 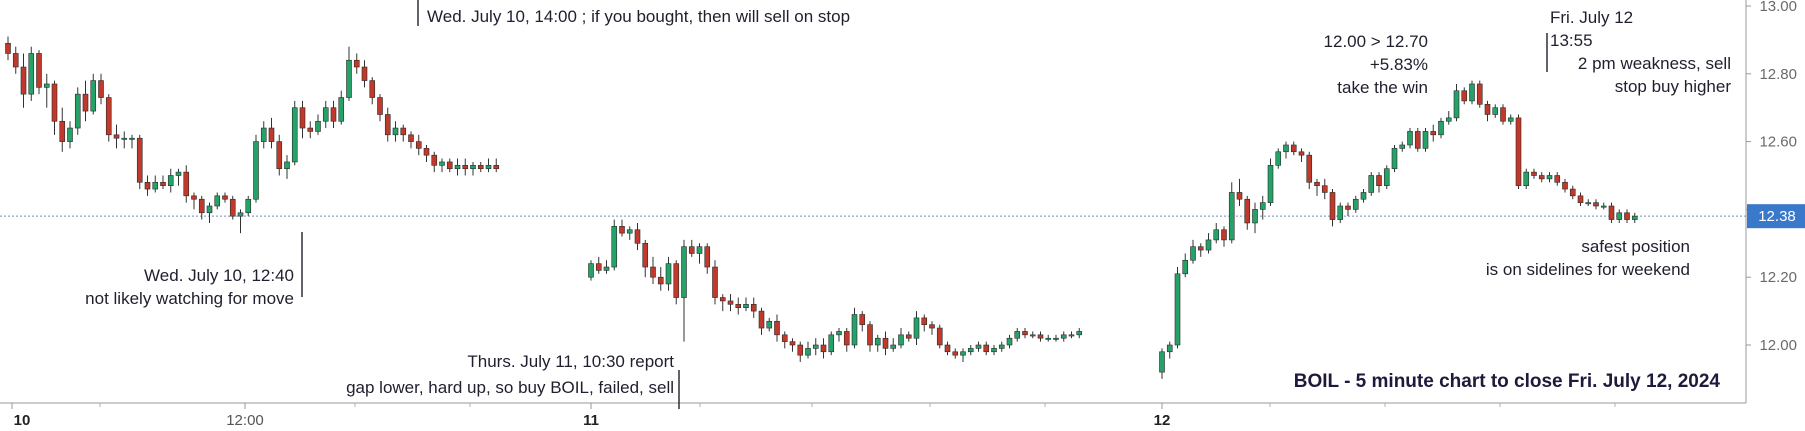 I want to click on x-tick-label: 12, so click(x=1162, y=420).